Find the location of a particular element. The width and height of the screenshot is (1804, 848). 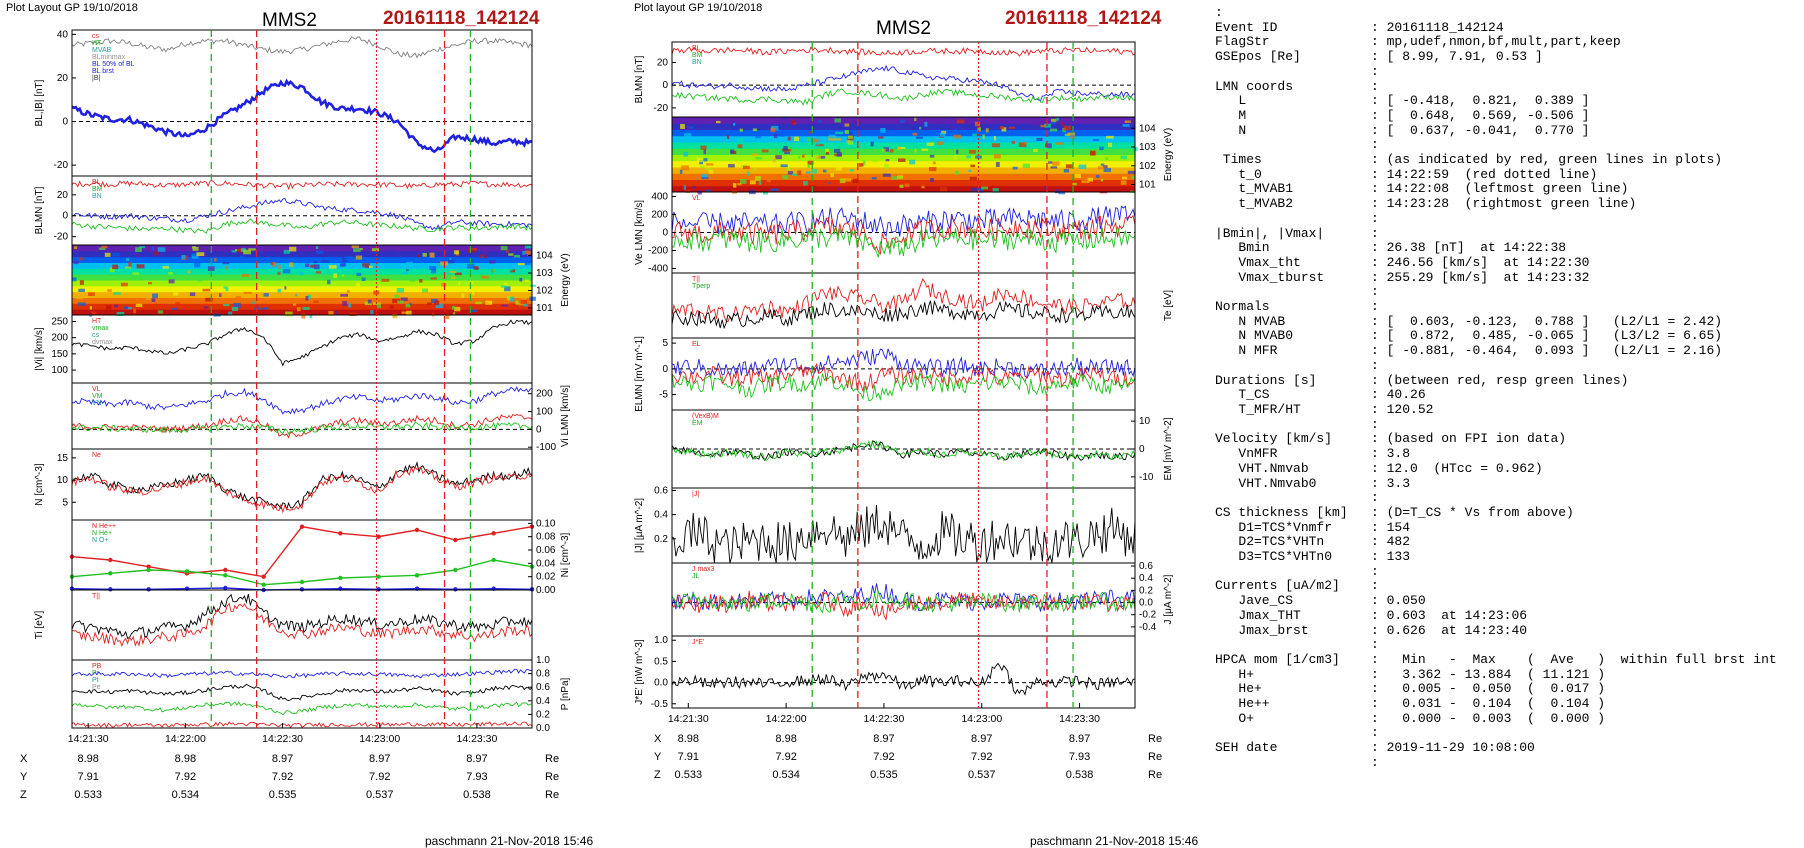

coord-unit: Re is located at coordinates (552, 794).